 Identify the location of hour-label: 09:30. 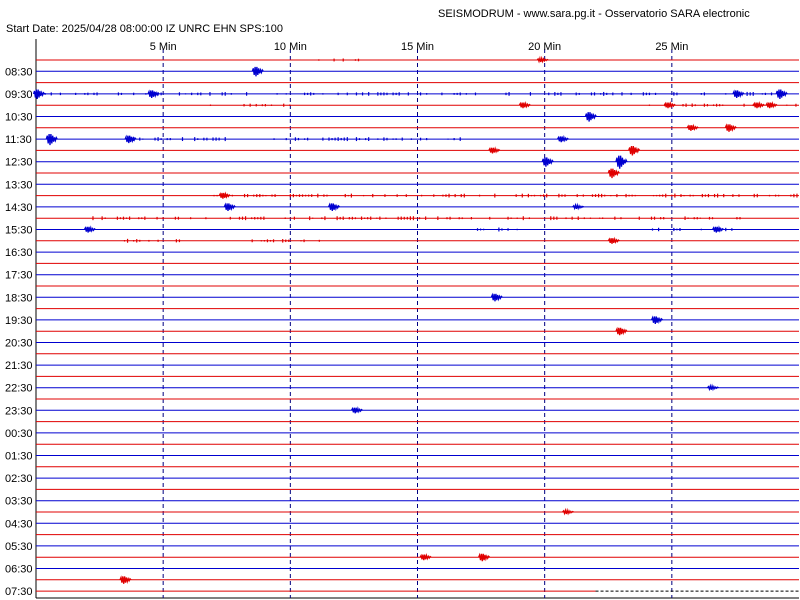
(19, 95).